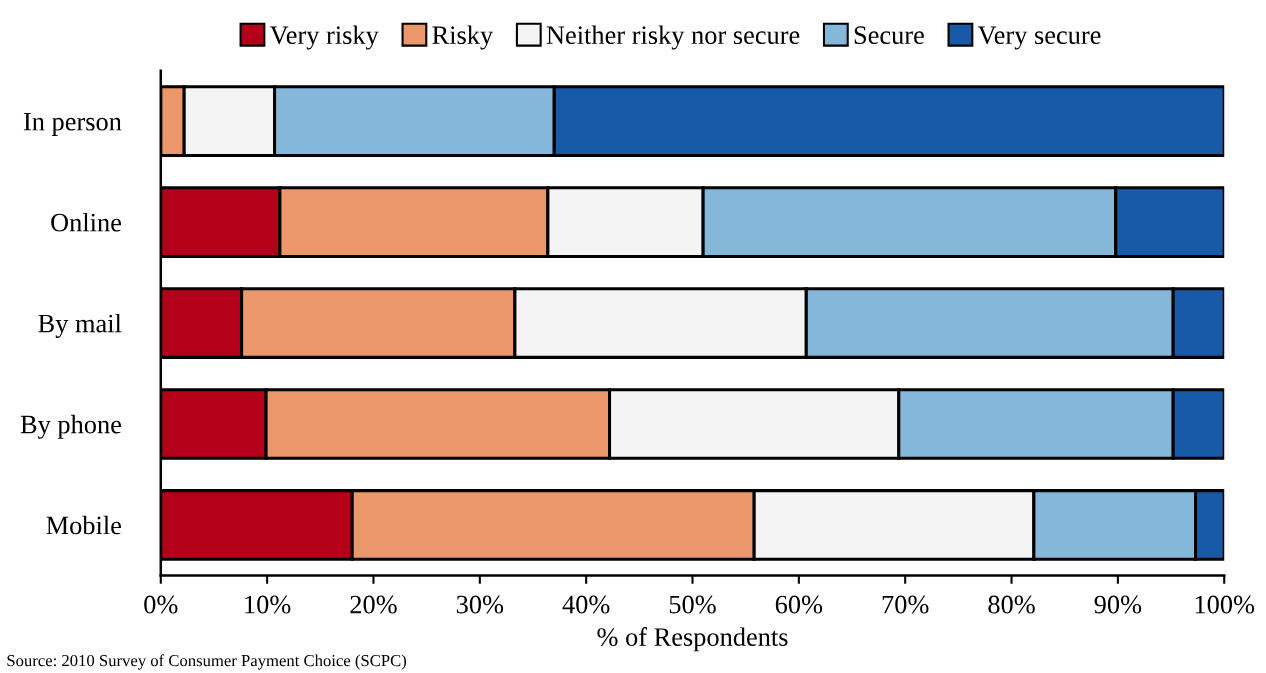  What do you see at coordinates (70, 426) in the screenshot?
I see `y-tick-label: By phone` at bounding box center [70, 426].